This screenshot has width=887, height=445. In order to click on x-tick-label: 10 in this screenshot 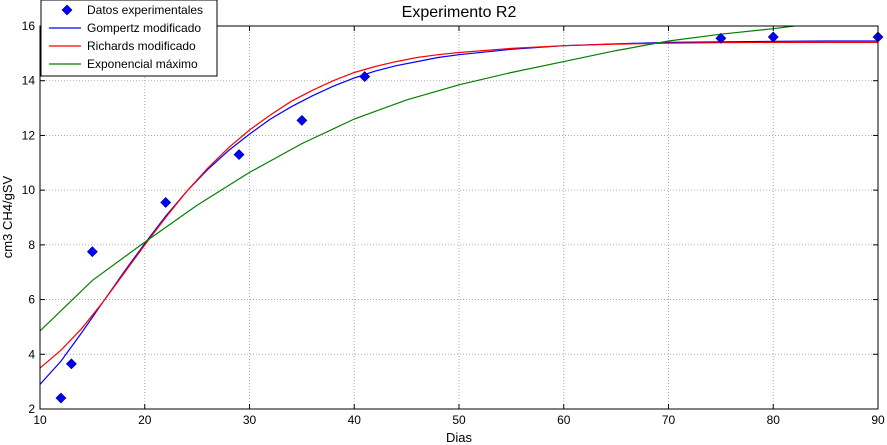, I will do `click(40, 420)`.